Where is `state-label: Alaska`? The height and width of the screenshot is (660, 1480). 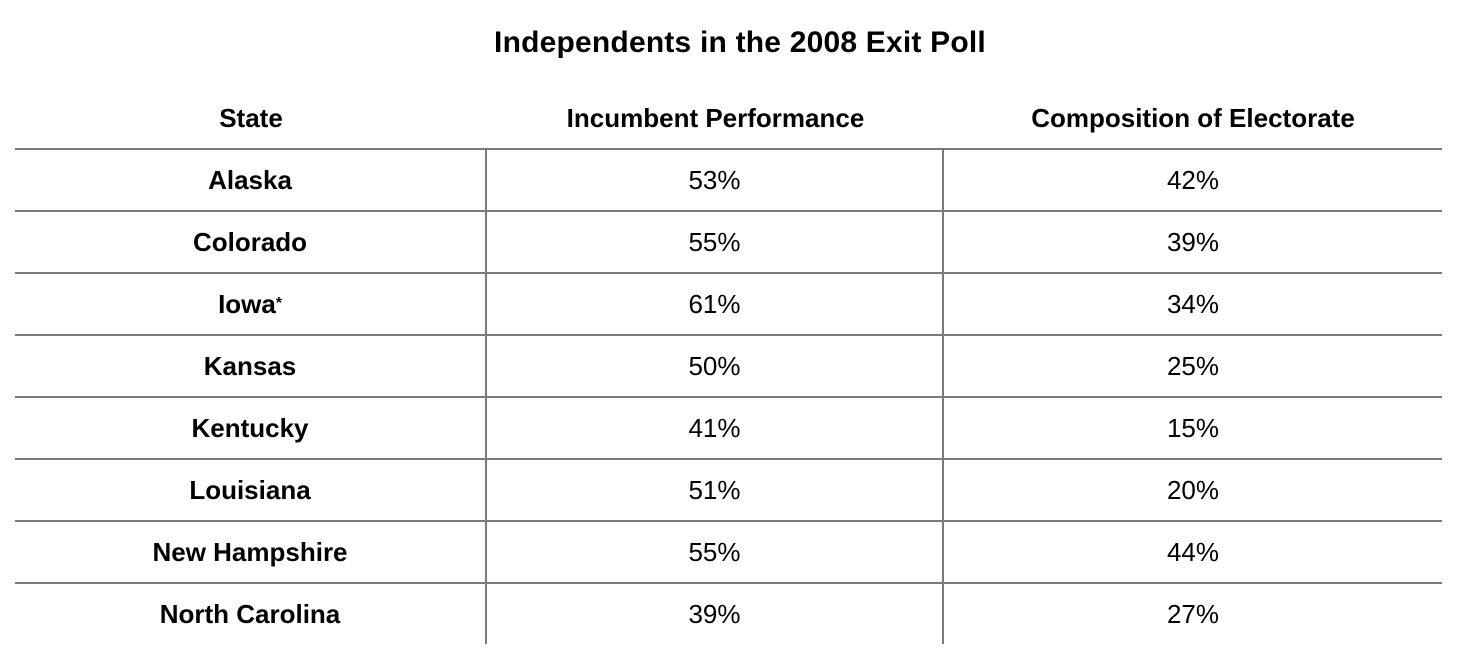 state-label: Alaska is located at coordinates (250, 179).